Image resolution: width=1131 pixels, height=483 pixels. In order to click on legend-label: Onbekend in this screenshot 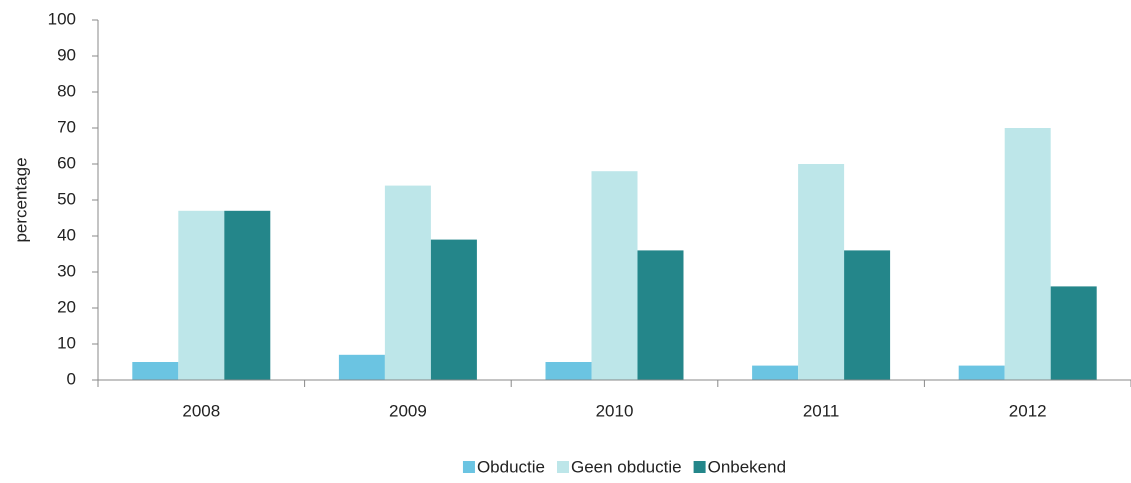, I will do `click(747, 466)`.